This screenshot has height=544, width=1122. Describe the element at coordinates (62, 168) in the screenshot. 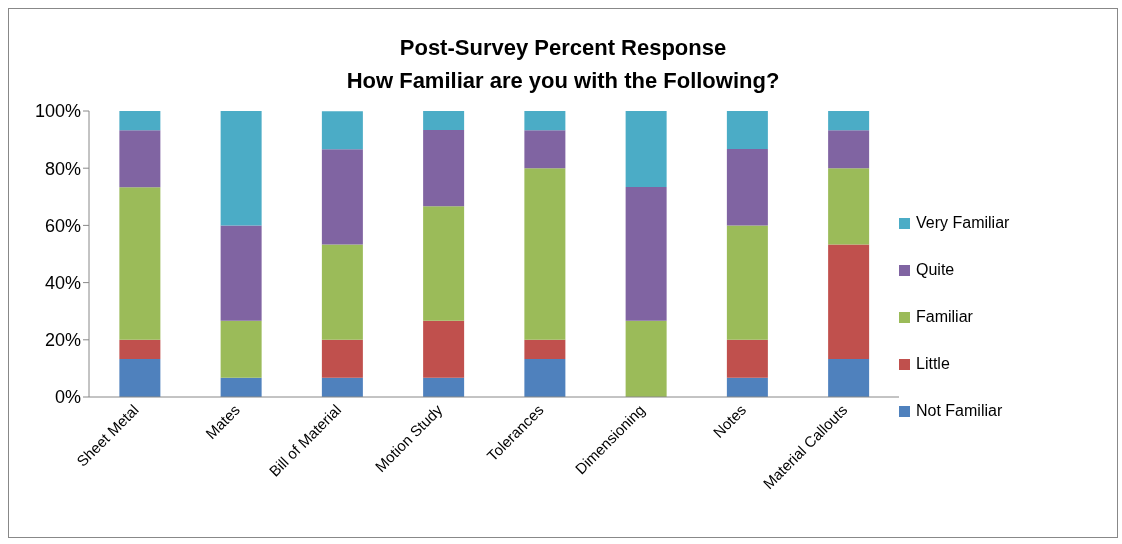

I see `y-tick-label: 80%` at that location.